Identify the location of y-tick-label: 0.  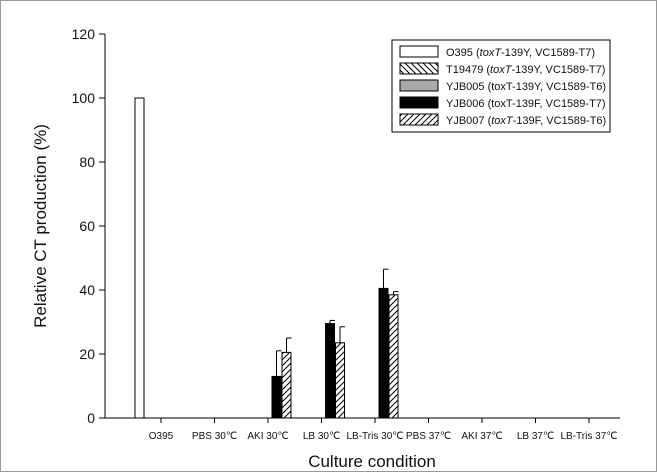
(91, 418).